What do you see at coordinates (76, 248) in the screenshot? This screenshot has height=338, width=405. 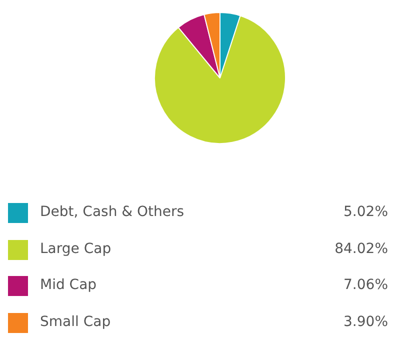 I see `legend-label: Large Cap` at bounding box center [76, 248].